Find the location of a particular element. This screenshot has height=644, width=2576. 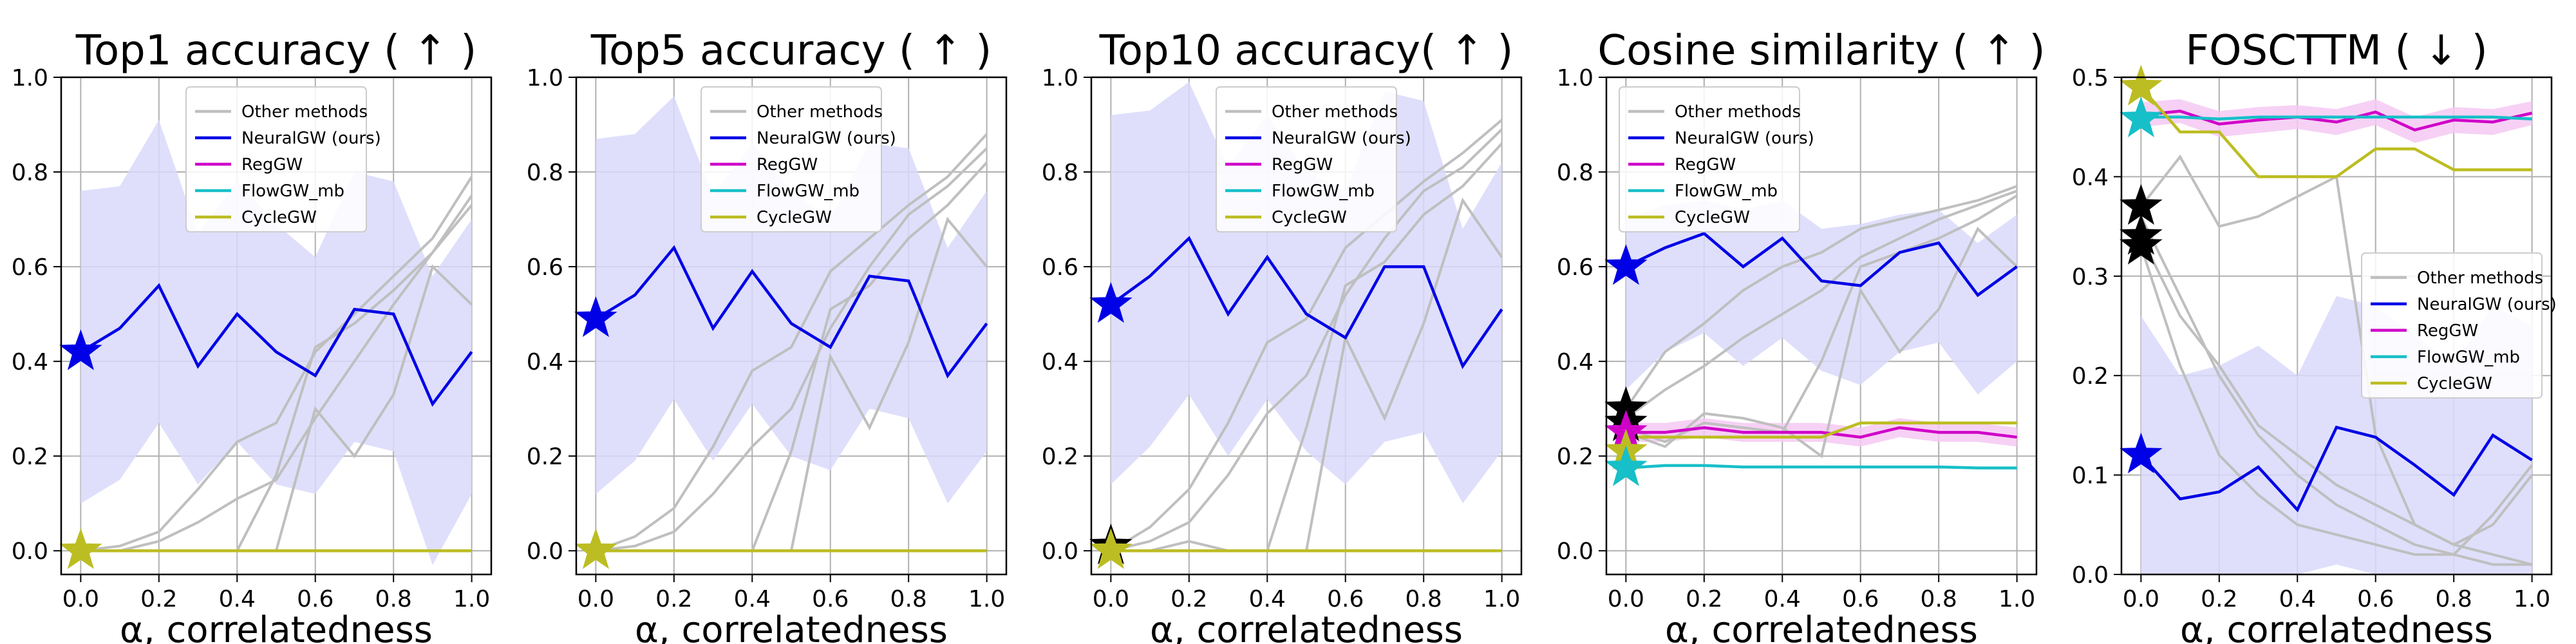

line-cyclegw is located at coordinates (1821, 430).